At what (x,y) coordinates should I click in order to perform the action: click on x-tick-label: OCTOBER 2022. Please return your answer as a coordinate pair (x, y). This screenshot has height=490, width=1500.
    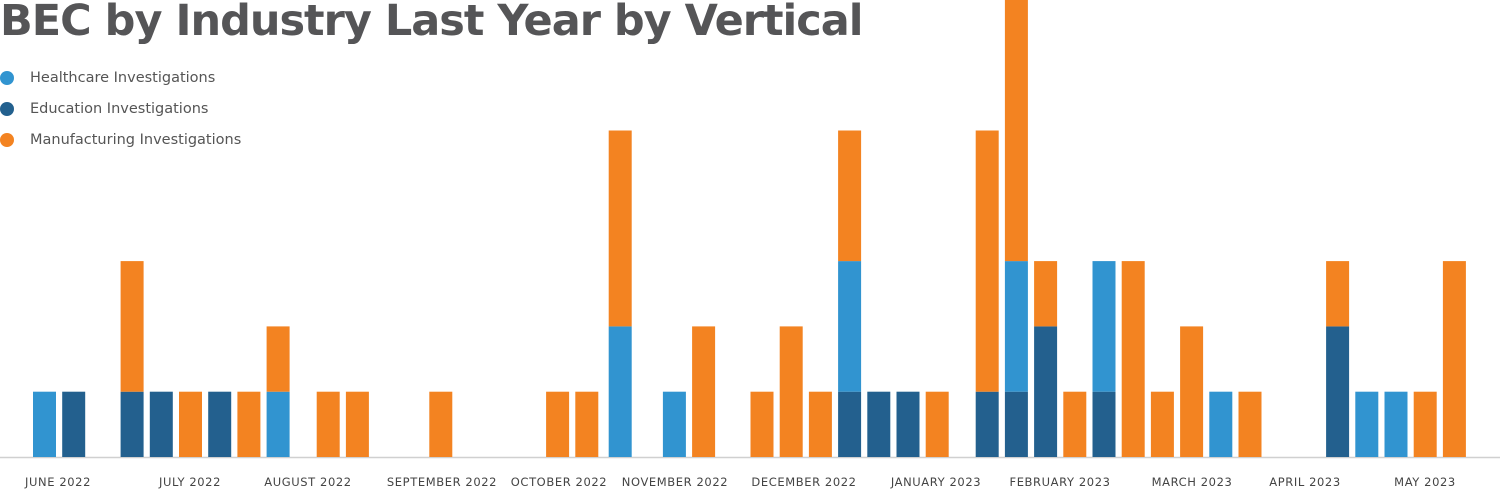
    Looking at the image, I should click on (559, 482).